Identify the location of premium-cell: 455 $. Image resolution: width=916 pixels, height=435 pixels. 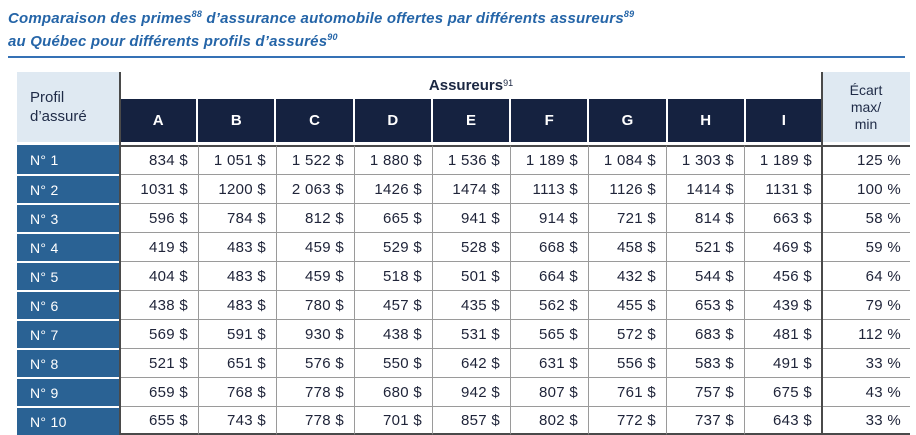
(627, 304).